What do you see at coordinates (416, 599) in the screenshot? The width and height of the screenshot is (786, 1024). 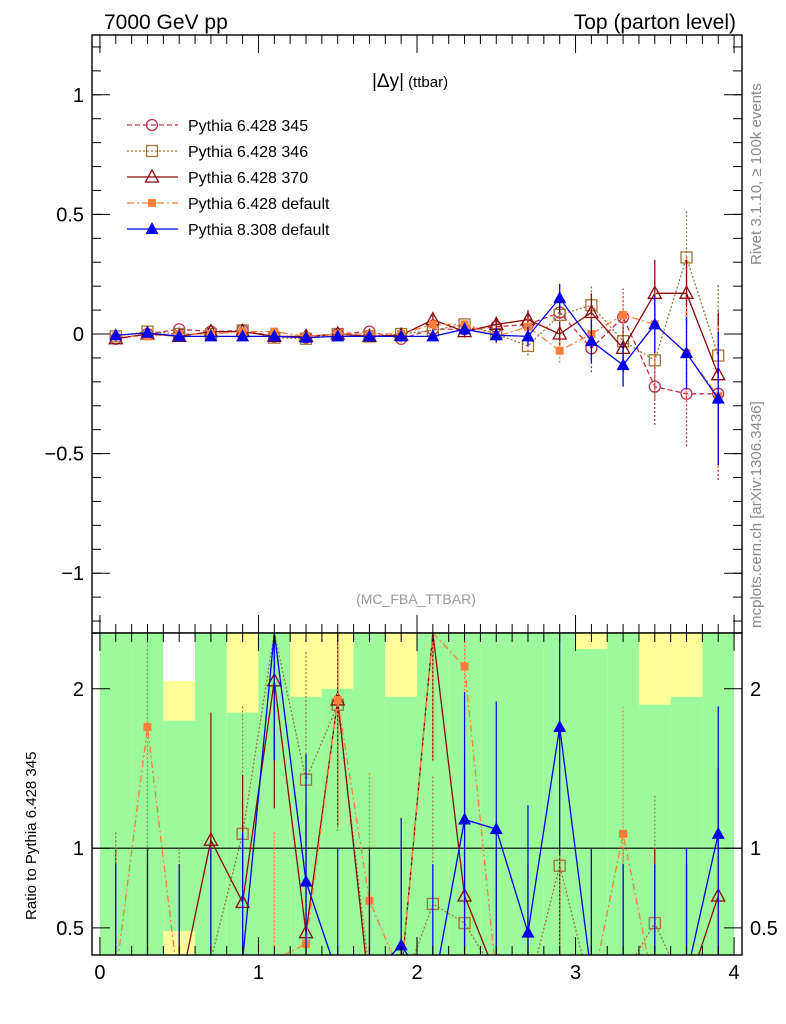 I see `watermark: (MC_FBA_TTBAR)` at bounding box center [416, 599].